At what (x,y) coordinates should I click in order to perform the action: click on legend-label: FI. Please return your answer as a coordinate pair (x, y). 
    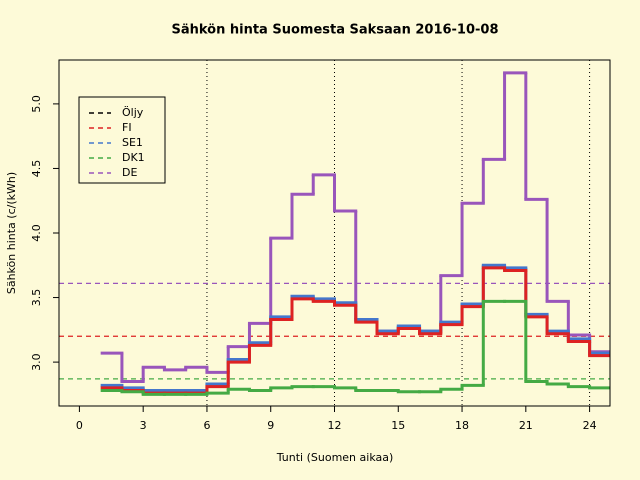
    Looking at the image, I should click on (127, 127).